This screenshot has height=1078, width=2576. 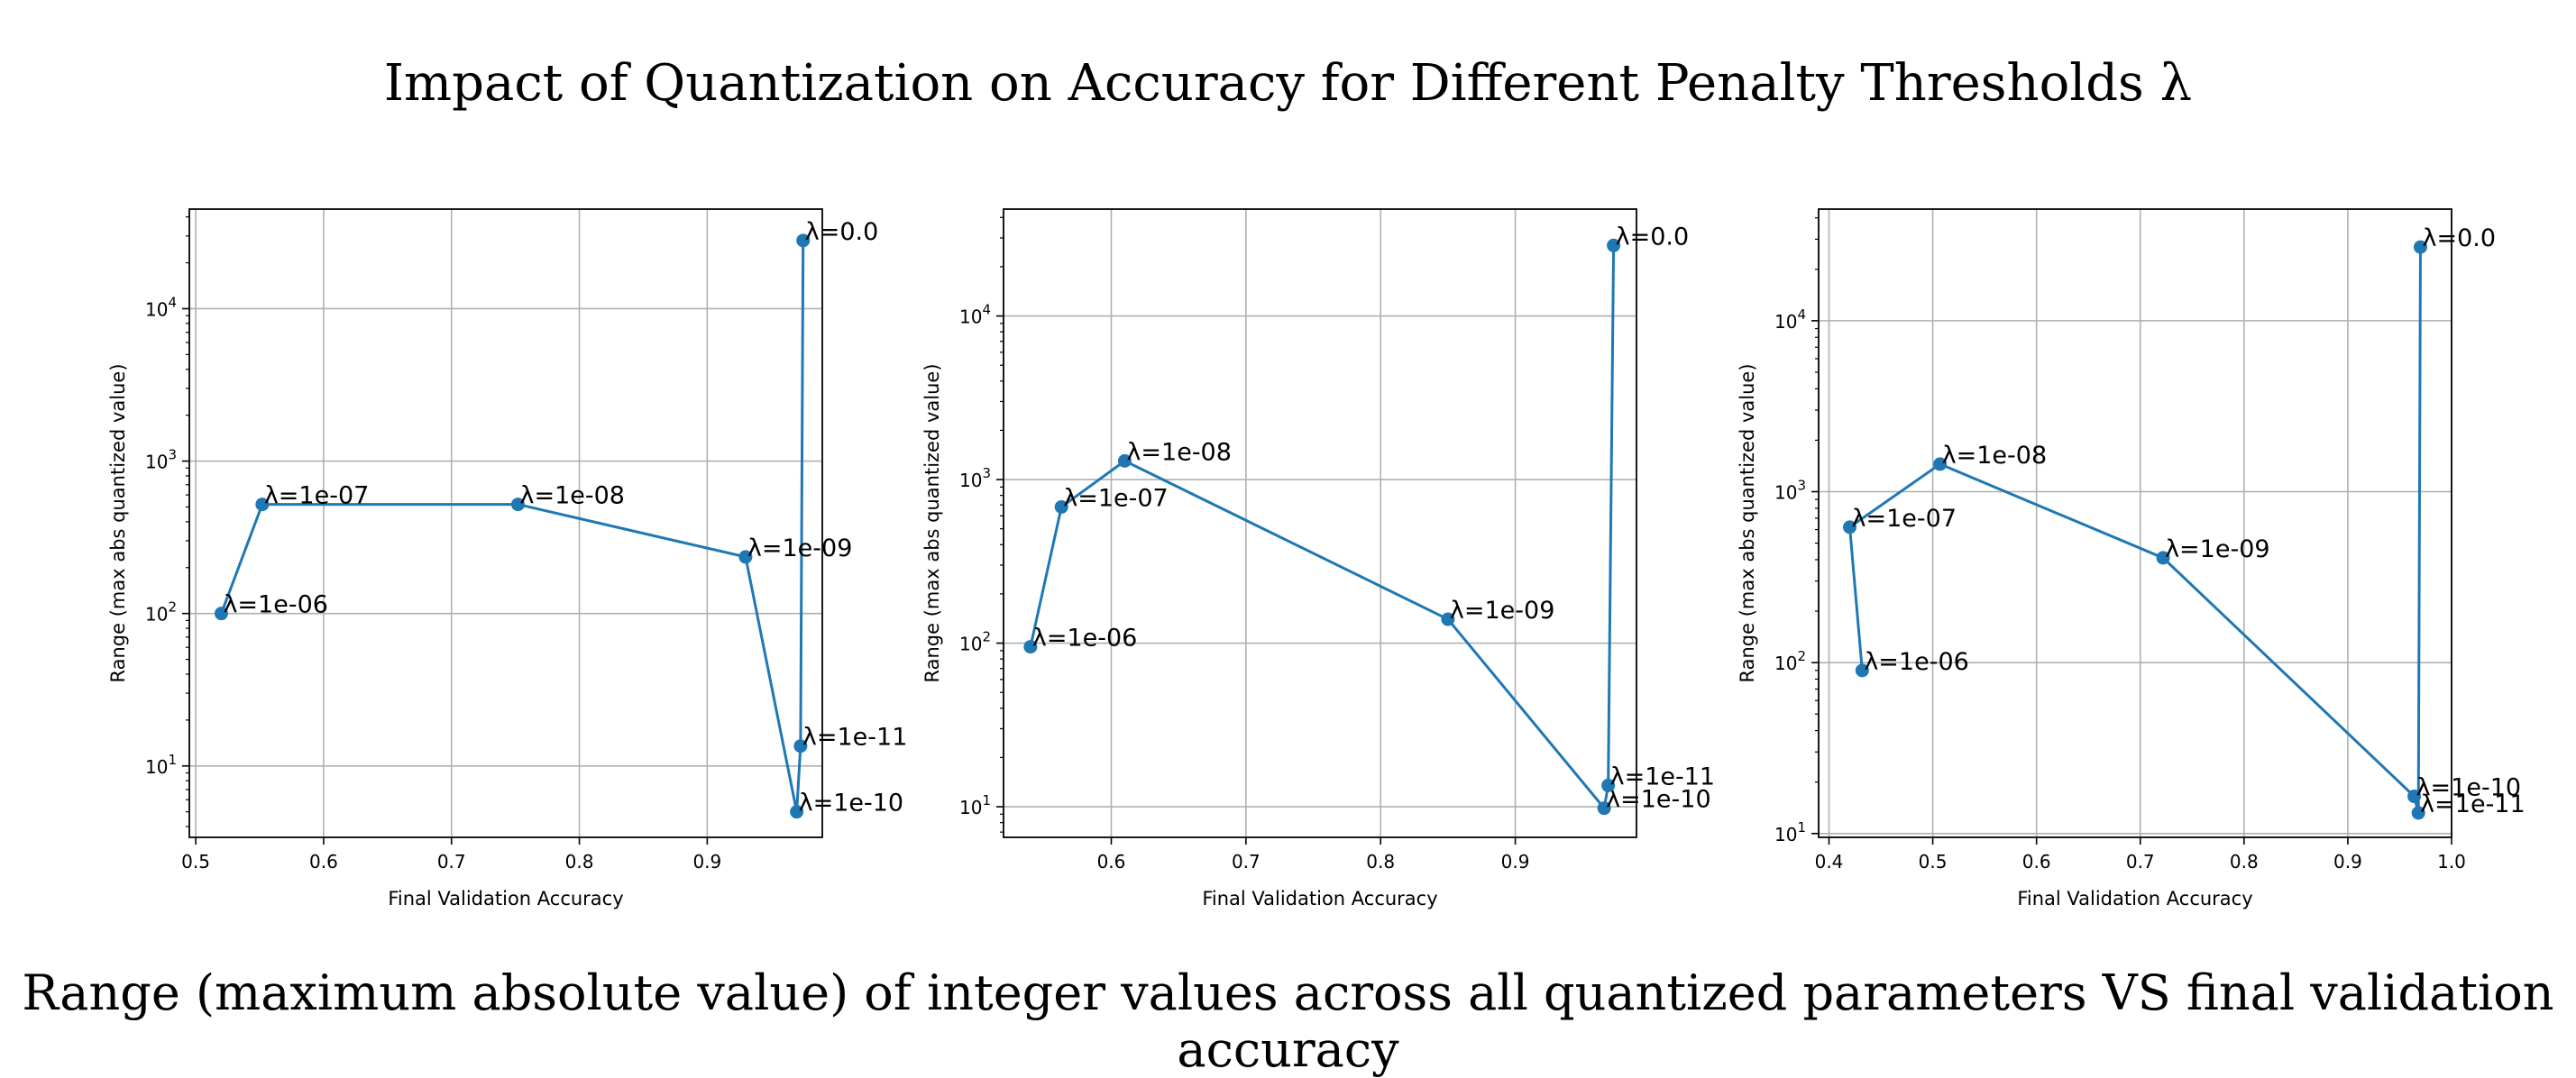 What do you see at coordinates (2451, 861) in the screenshot?
I see `x-tick-label: 1.0` at bounding box center [2451, 861].